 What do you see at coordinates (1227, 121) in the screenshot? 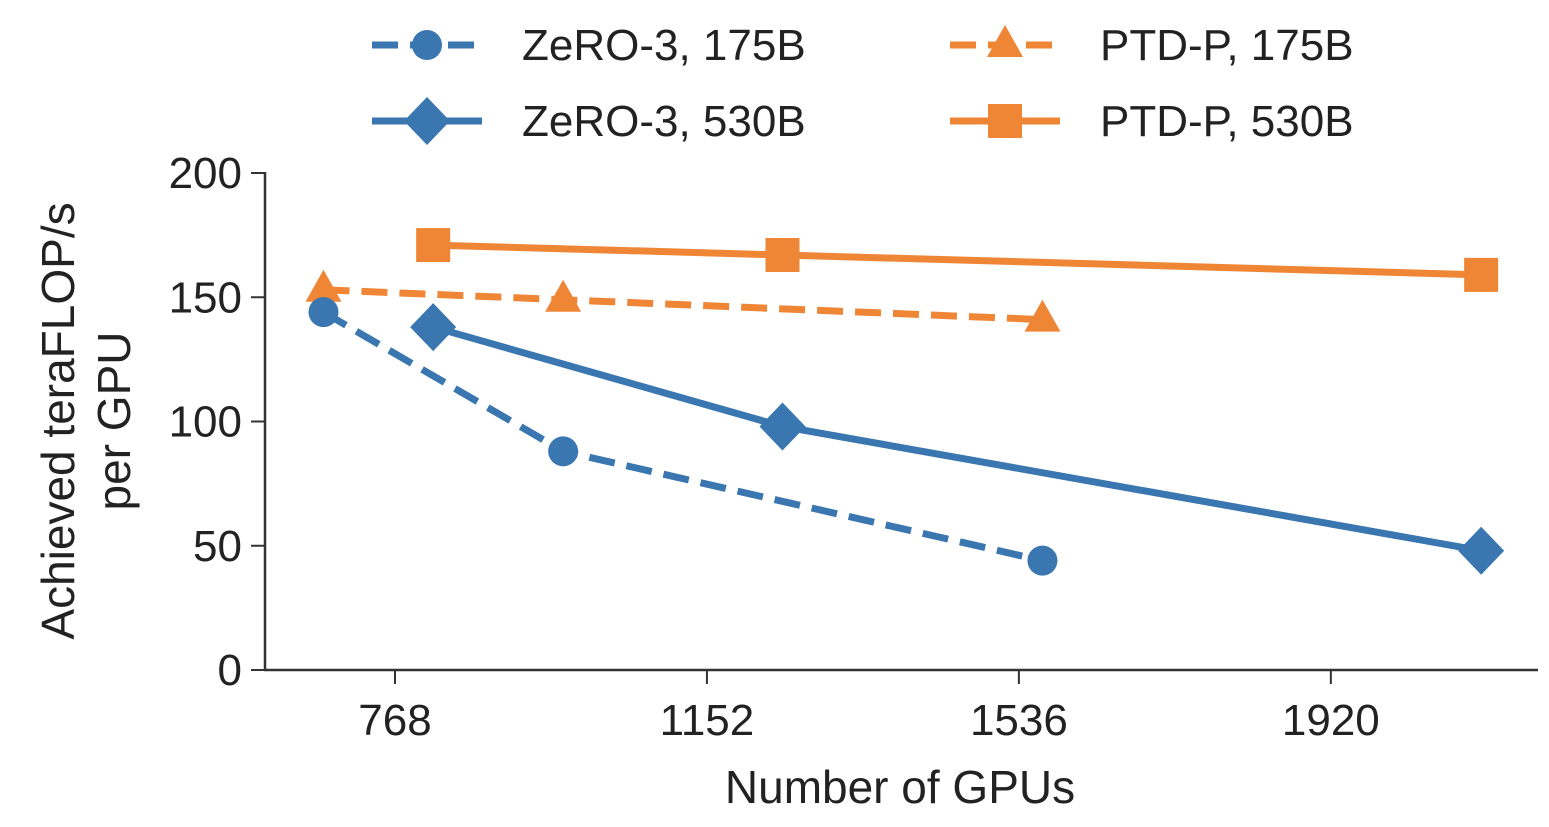
I see `legend-label: PTD-P, 530B` at bounding box center [1227, 121].